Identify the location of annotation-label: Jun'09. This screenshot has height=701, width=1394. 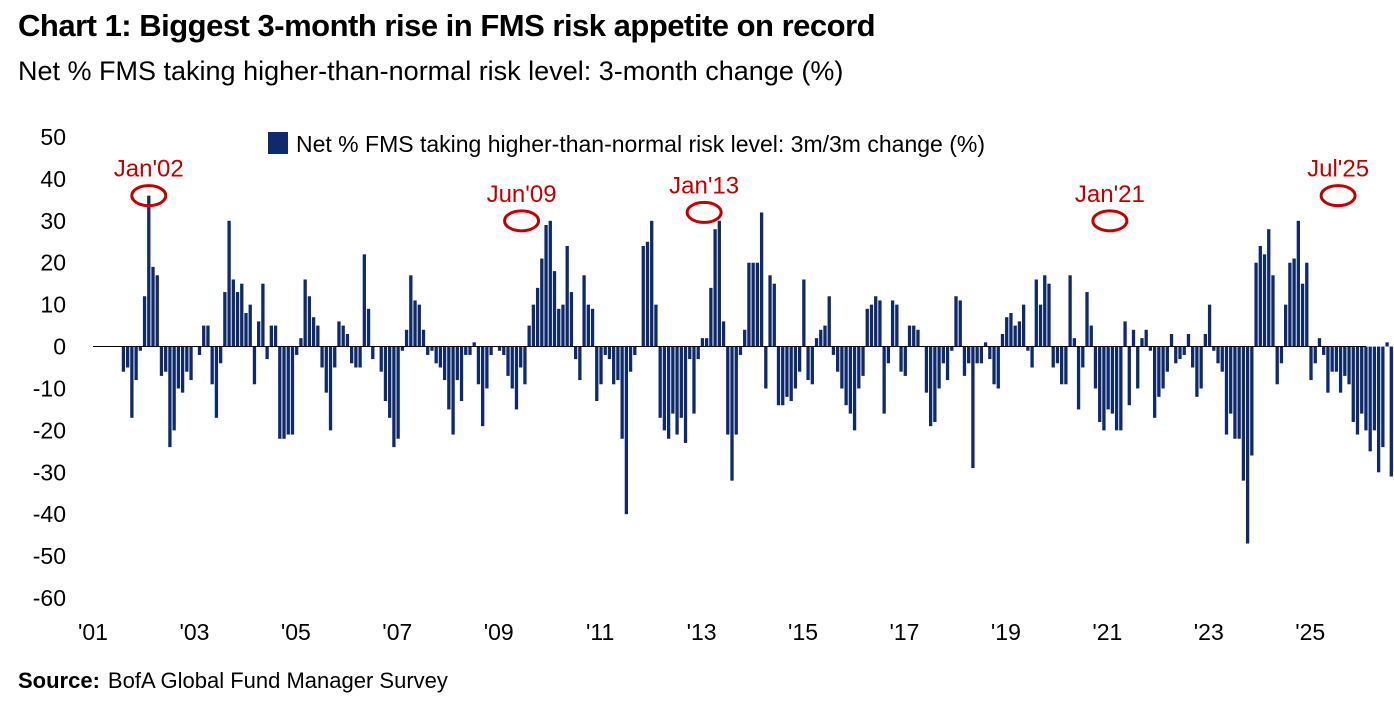
(522, 194).